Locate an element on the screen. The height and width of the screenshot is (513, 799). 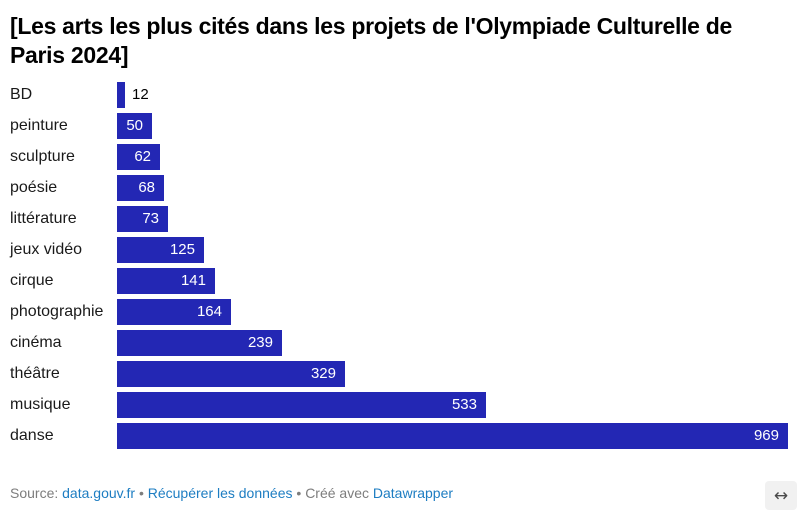
bar-track: 533 is located at coordinates (453, 404).